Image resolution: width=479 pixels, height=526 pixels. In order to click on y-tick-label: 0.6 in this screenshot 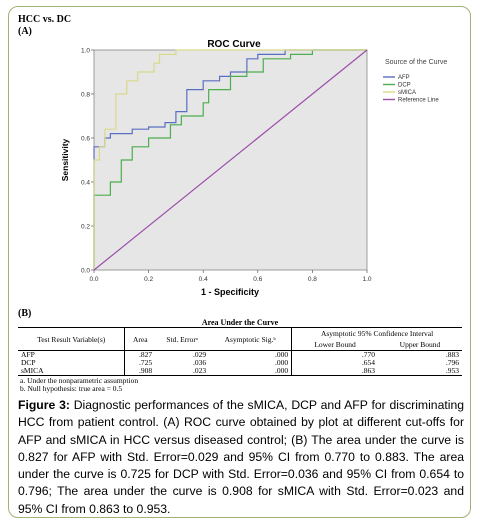, I will do `click(85, 139)`.